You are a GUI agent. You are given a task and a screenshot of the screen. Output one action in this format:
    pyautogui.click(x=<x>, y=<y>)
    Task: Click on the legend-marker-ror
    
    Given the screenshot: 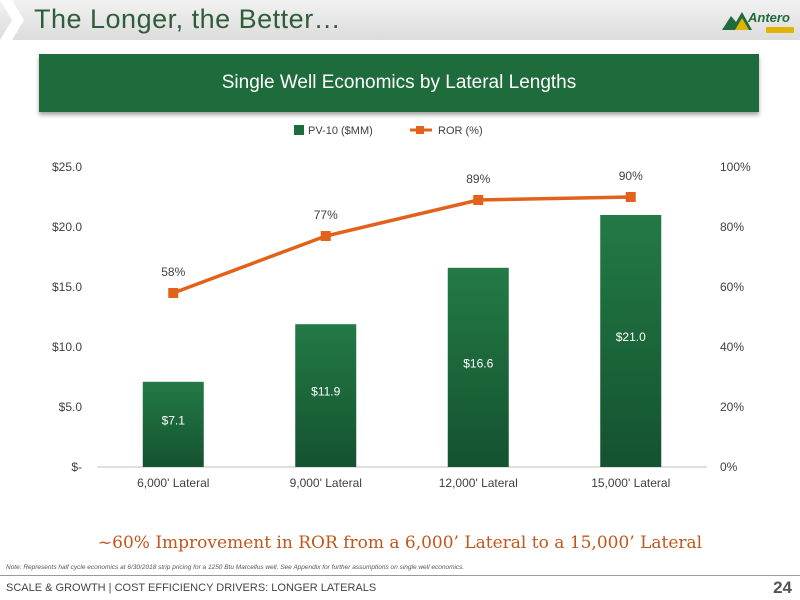 What is the action you would take?
    pyautogui.click(x=420, y=130)
    